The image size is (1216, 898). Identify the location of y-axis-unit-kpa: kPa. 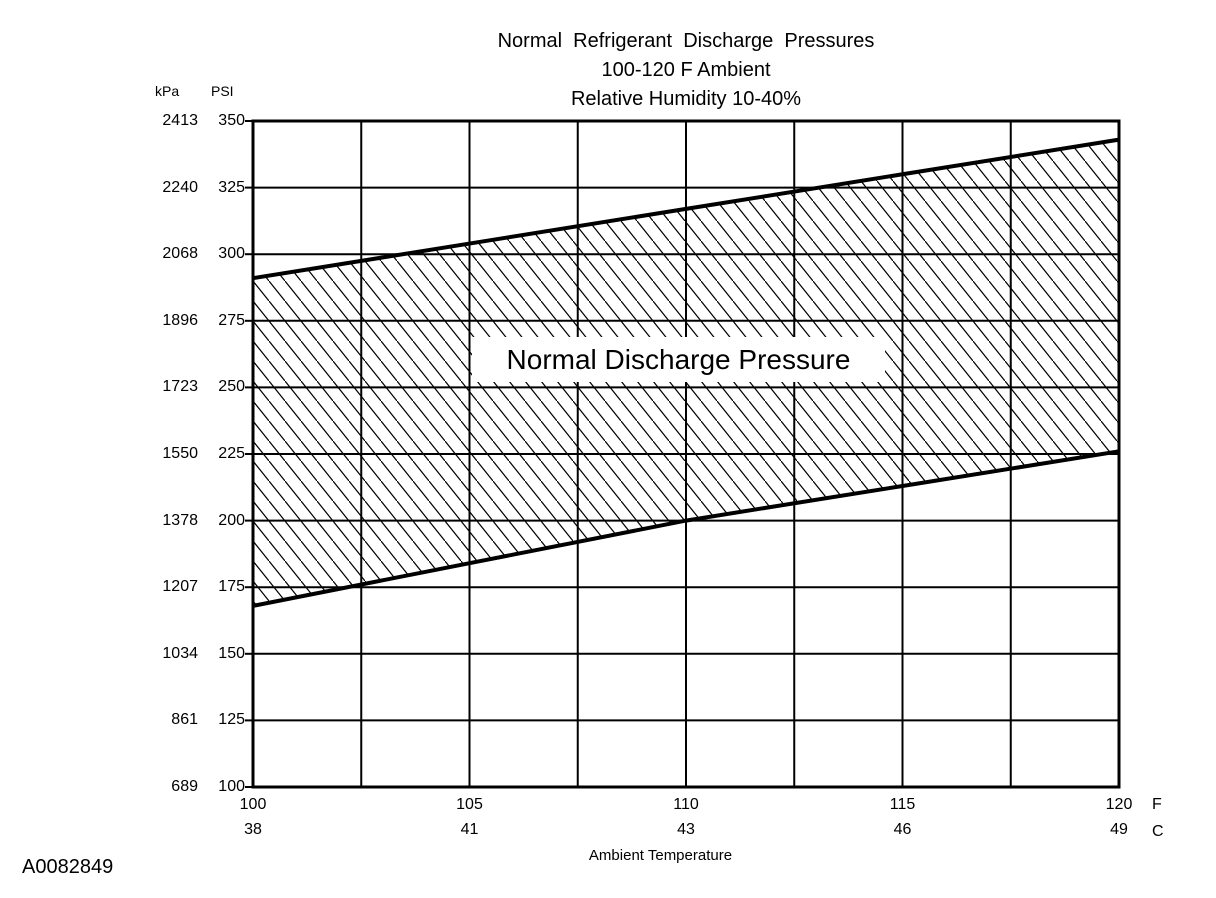
(167, 91).